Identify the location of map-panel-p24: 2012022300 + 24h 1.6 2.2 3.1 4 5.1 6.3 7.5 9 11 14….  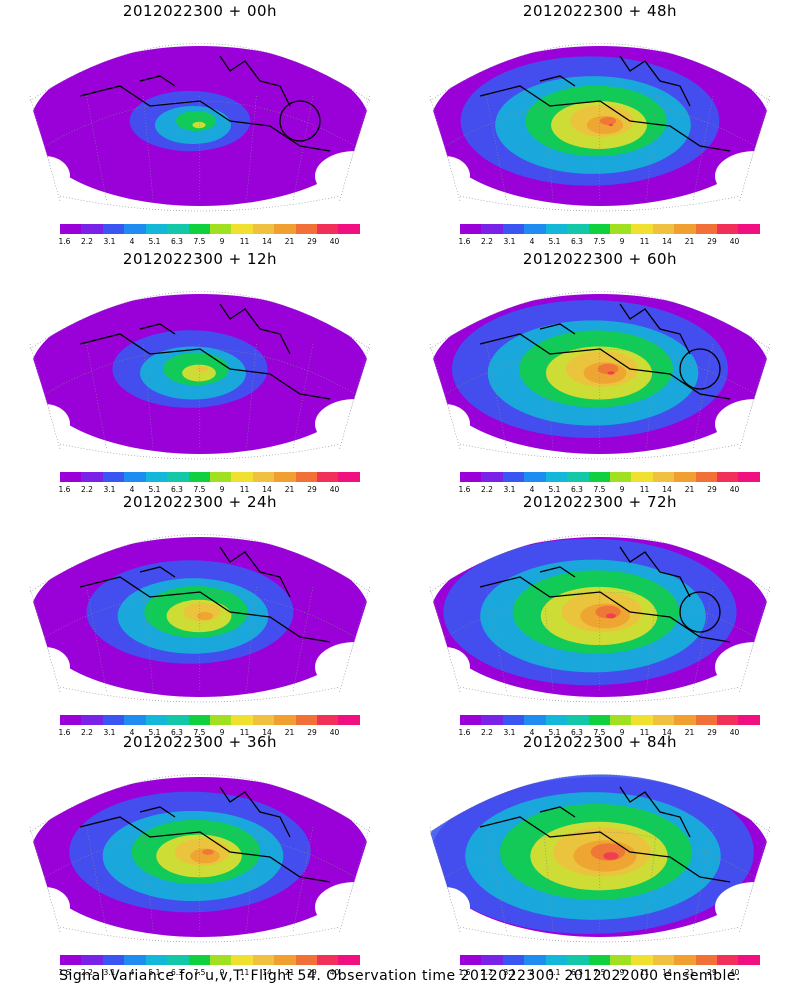
(200, 615).